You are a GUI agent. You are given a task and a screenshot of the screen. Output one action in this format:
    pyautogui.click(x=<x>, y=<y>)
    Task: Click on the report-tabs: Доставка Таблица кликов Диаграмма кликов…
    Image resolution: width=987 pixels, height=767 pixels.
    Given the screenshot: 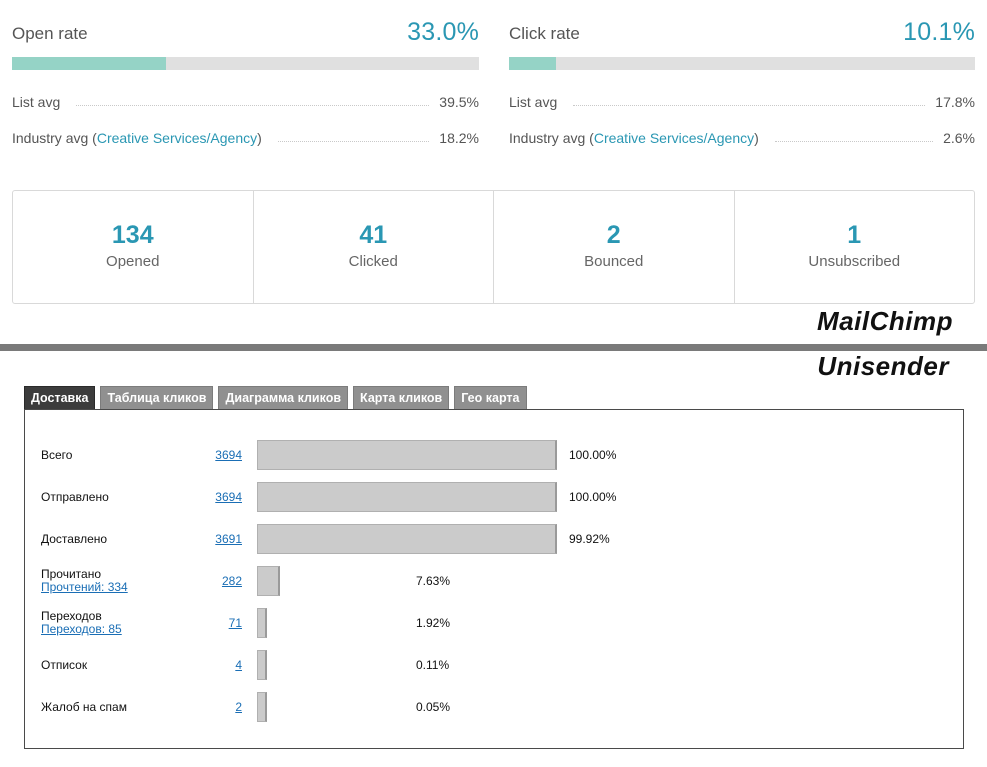 What is the action you would take?
    pyautogui.click(x=278, y=397)
    